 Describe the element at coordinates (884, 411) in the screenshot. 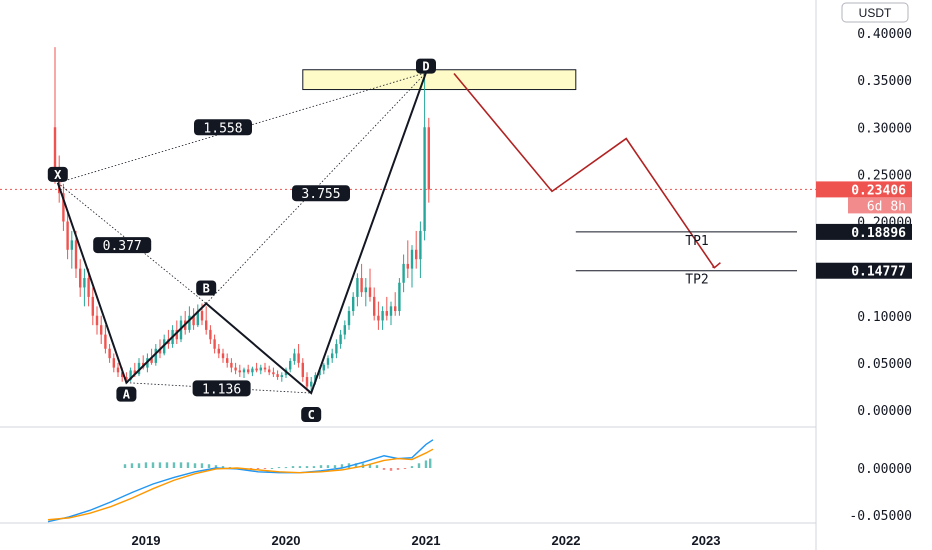

I see `price-tick-label: 0.00000` at that location.